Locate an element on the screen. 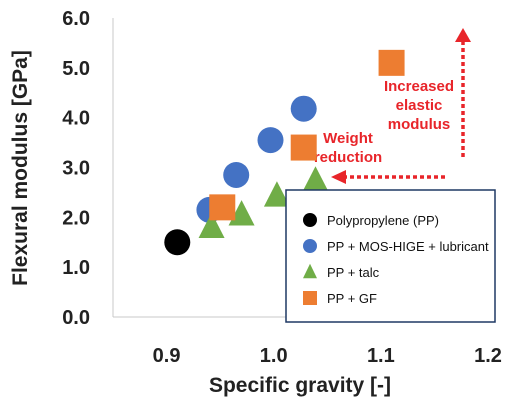 The width and height of the screenshot is (515, 408). annotation-elastic: elastic is located at coordinates (419, 105).